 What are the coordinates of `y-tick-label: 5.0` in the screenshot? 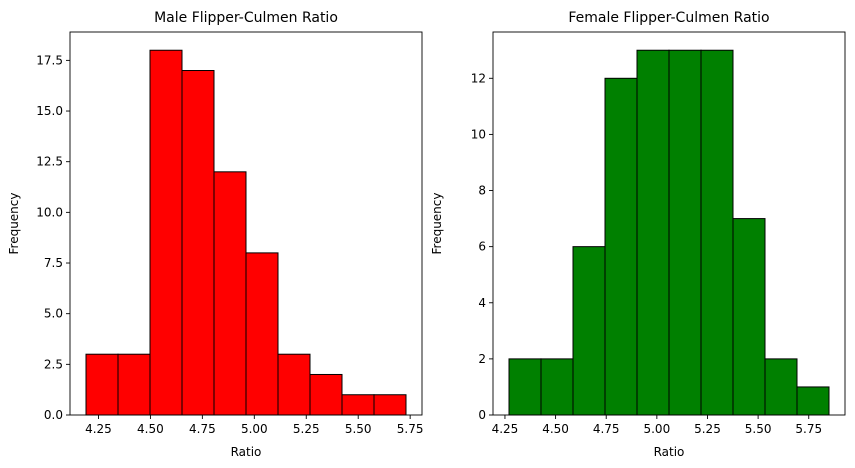 It's located at (53, 314).